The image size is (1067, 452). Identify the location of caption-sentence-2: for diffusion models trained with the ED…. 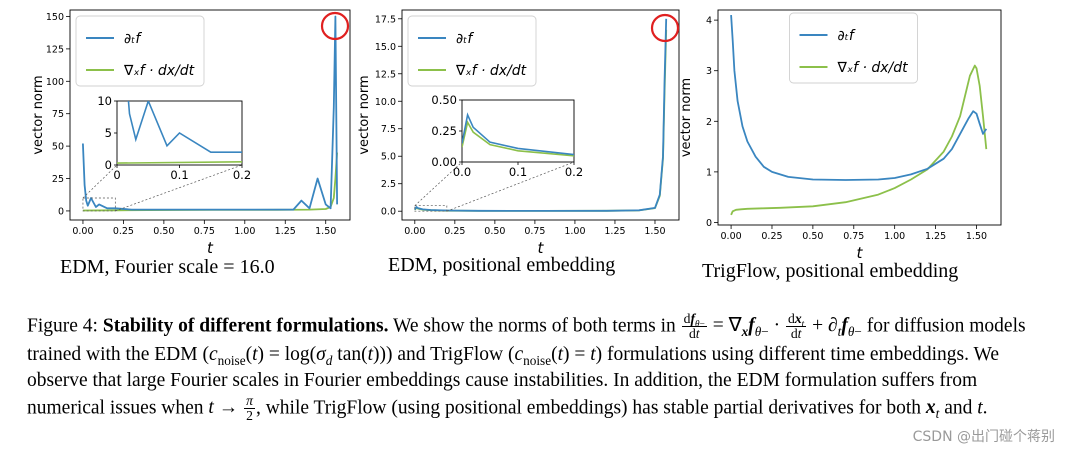
(526, 340).